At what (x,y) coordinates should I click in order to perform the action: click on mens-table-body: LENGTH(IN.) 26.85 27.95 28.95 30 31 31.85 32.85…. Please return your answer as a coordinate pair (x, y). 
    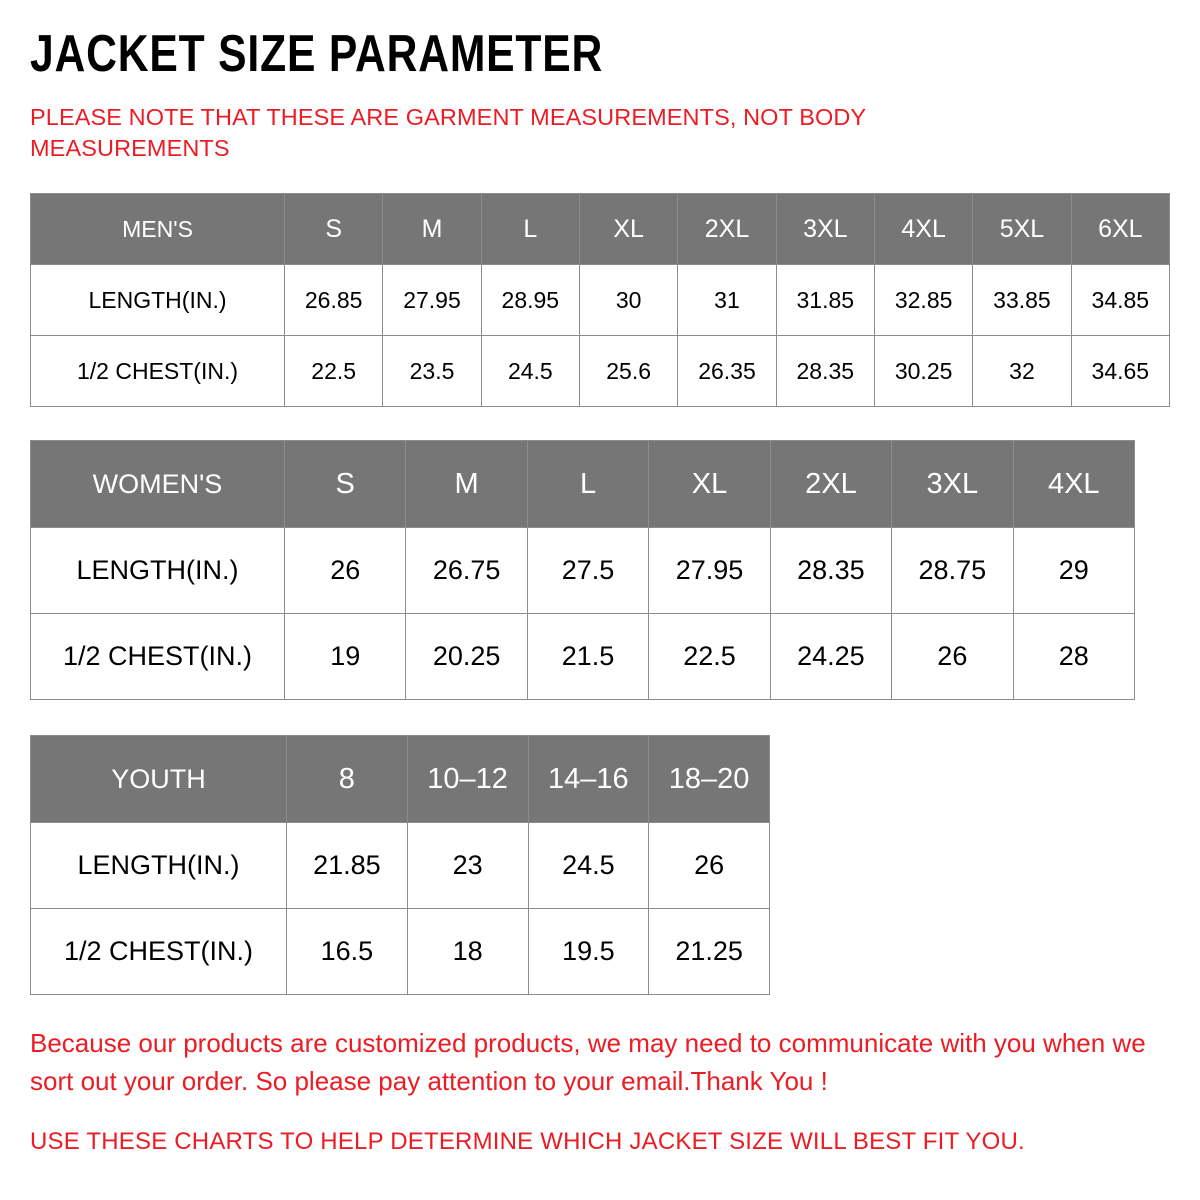
    Looking at the image, I should click on (600, 336).